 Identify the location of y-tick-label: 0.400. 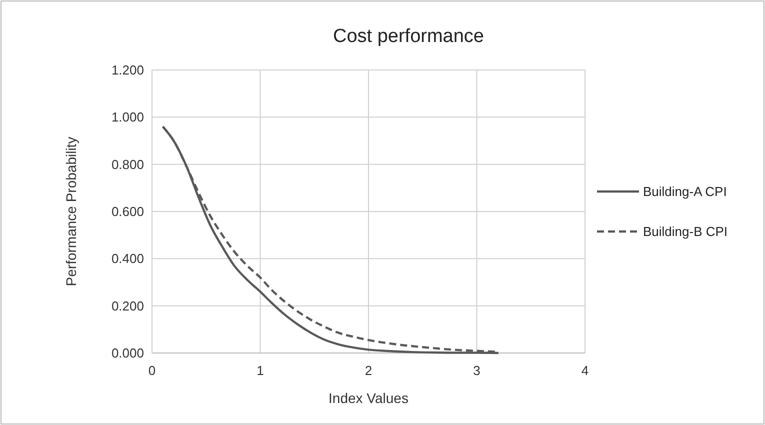
(127, 258).